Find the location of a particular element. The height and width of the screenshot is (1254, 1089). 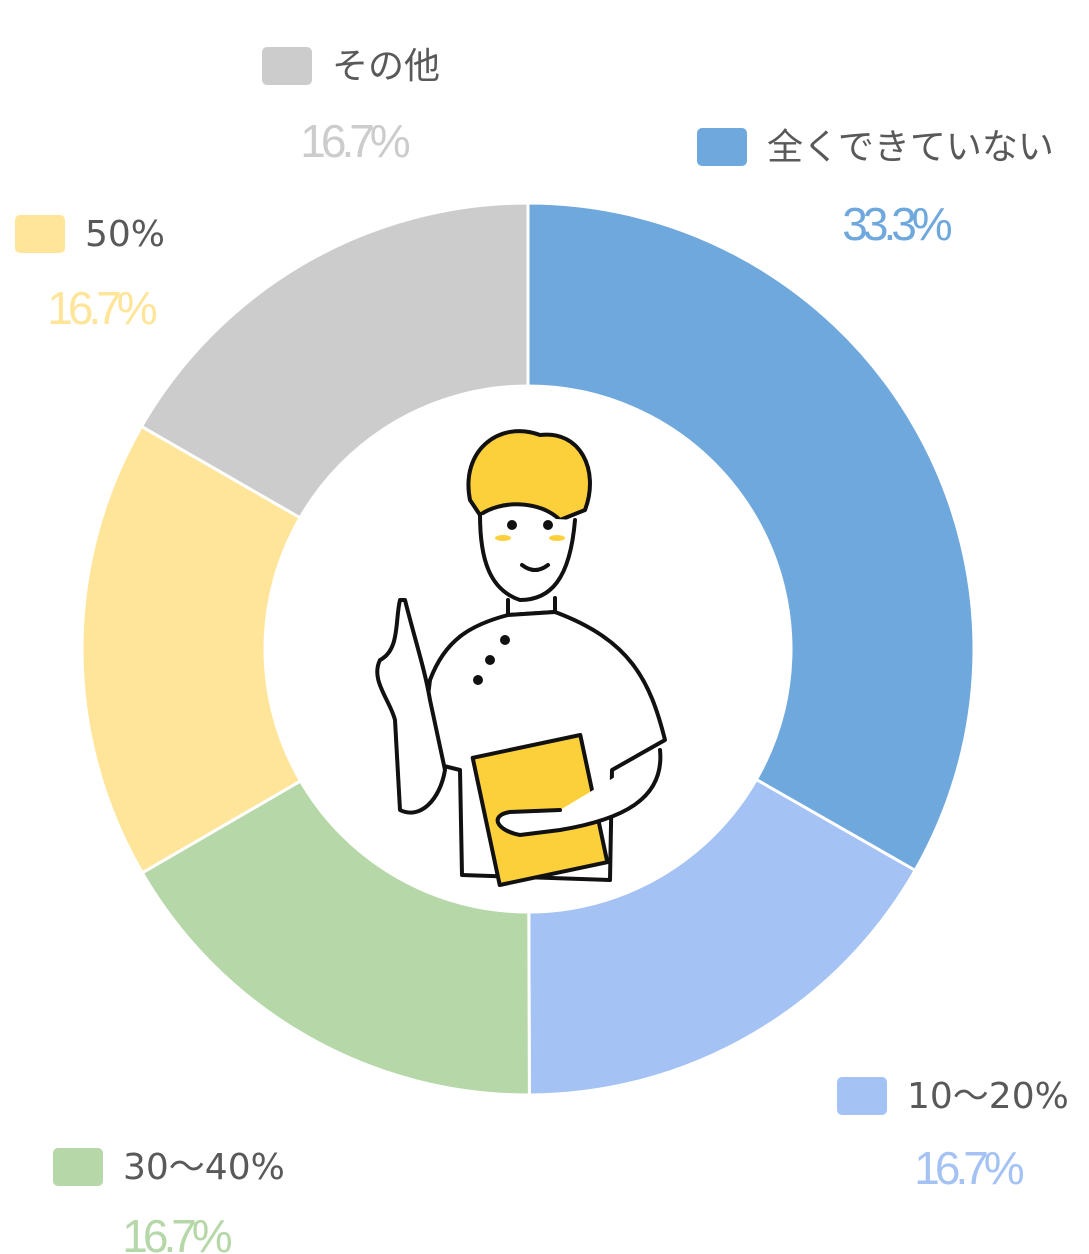

legend-label: その他 is located at coordinates (386, 66).